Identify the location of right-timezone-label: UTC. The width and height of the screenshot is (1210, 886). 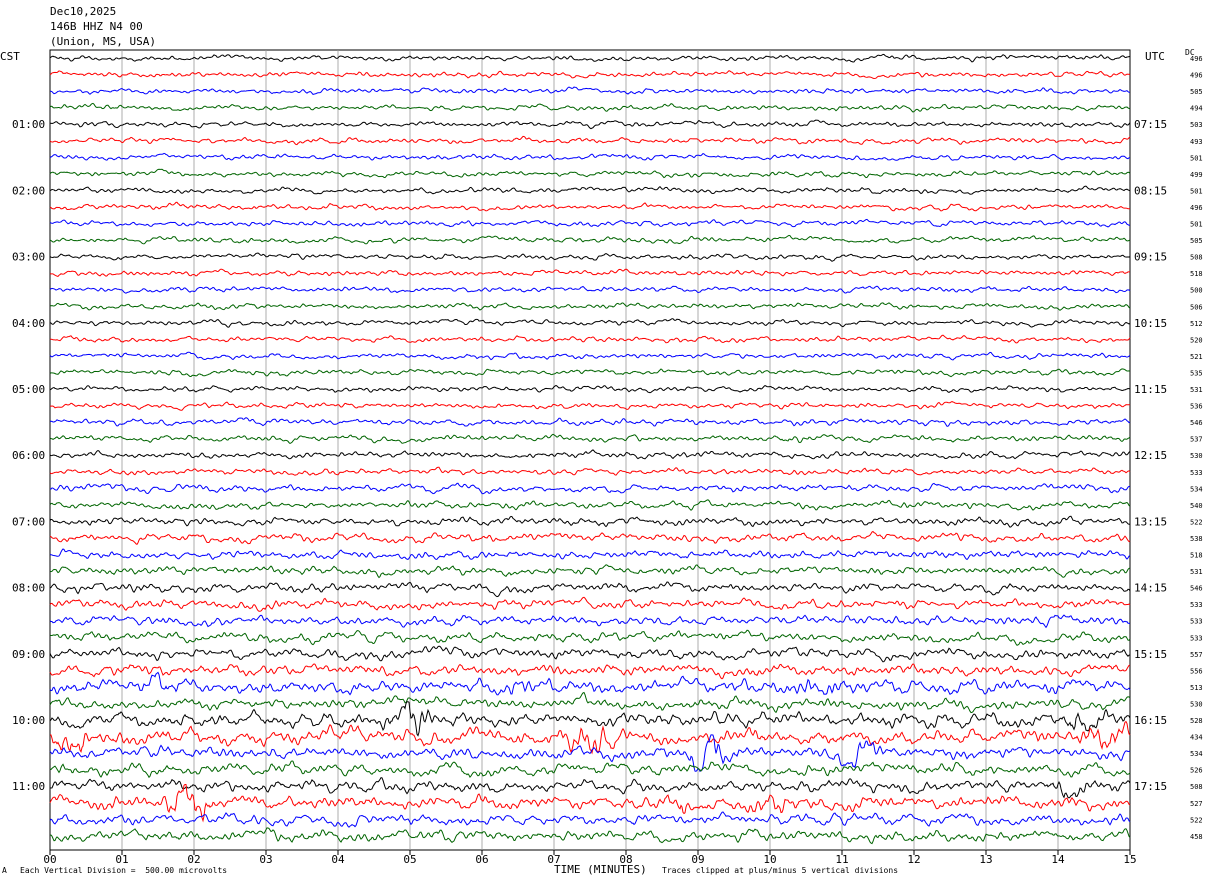
(1155, 56).